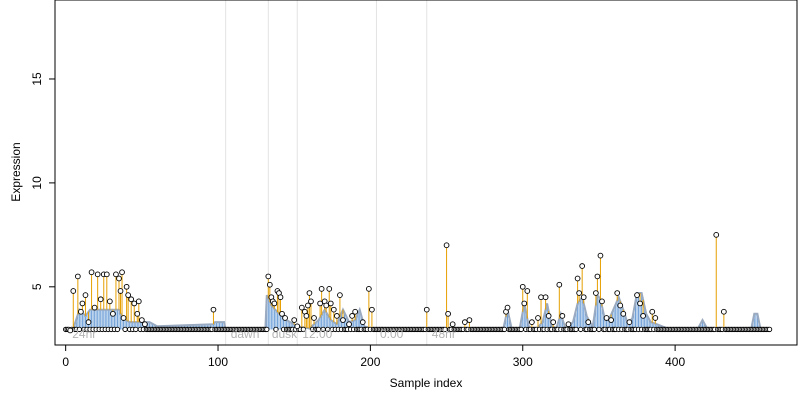 The width and height of the screenshot is (800, 400). I want to click on x-tick-label: 0, so click(65, 362).